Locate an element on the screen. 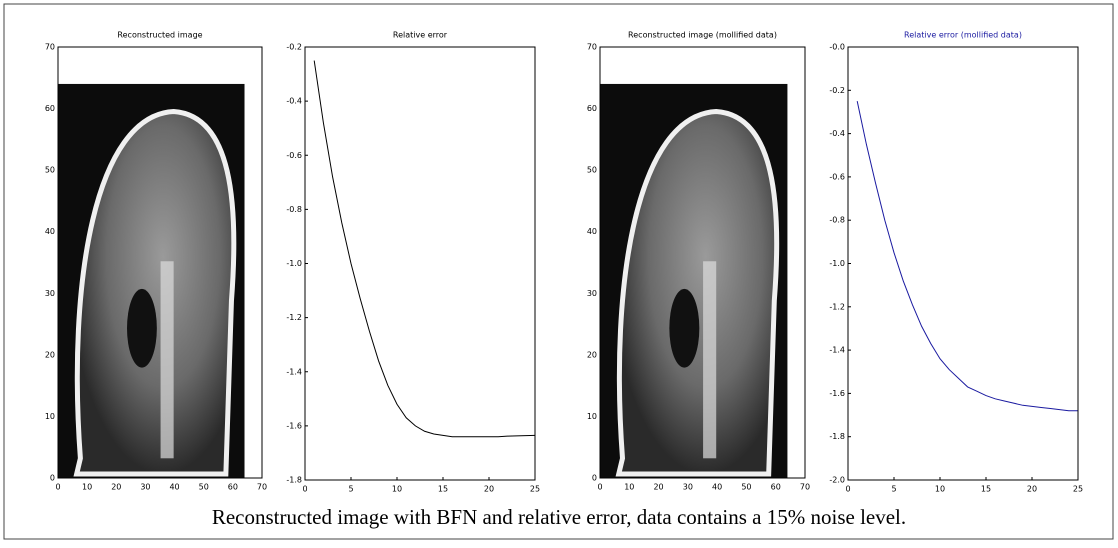 The height and width of the screenshot is (548, 1118). panel-title: Relative error is located at coordinates (420, 35).